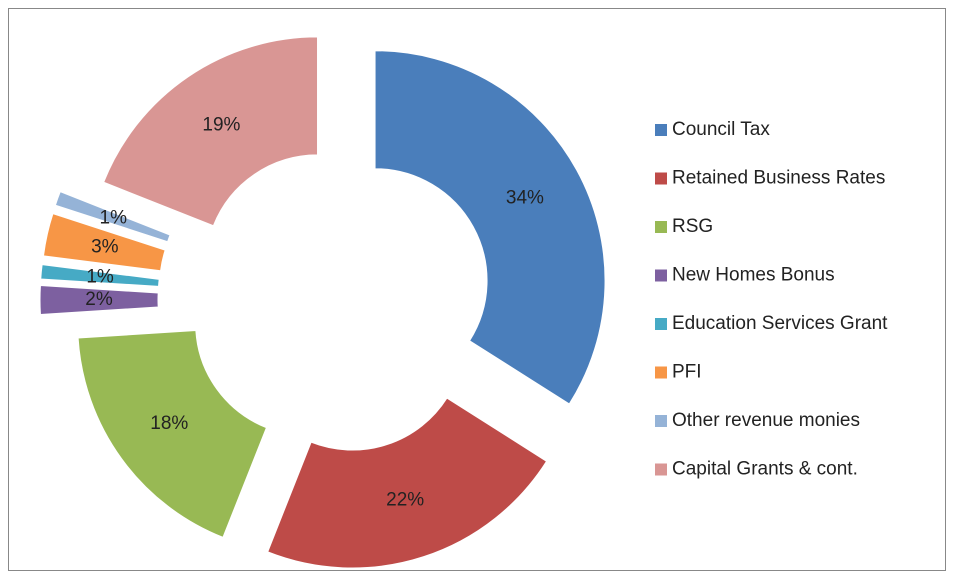  Describe the element at coordinates (778, 178) in the screenshot. I see `legend-label: Retained Business Rates` at that location.